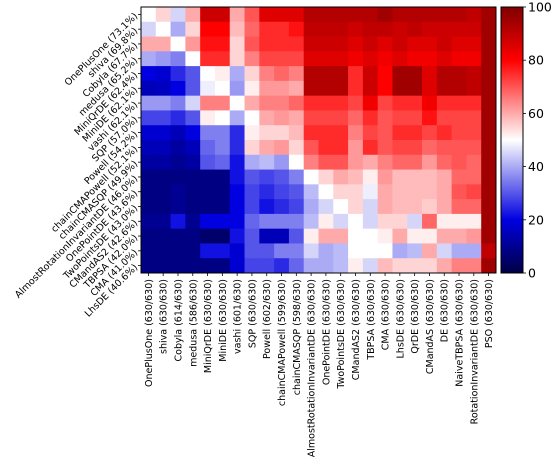  I want to click on colorbar-tick-labels: 0 20 40 60 80 100, so click(537, 140).